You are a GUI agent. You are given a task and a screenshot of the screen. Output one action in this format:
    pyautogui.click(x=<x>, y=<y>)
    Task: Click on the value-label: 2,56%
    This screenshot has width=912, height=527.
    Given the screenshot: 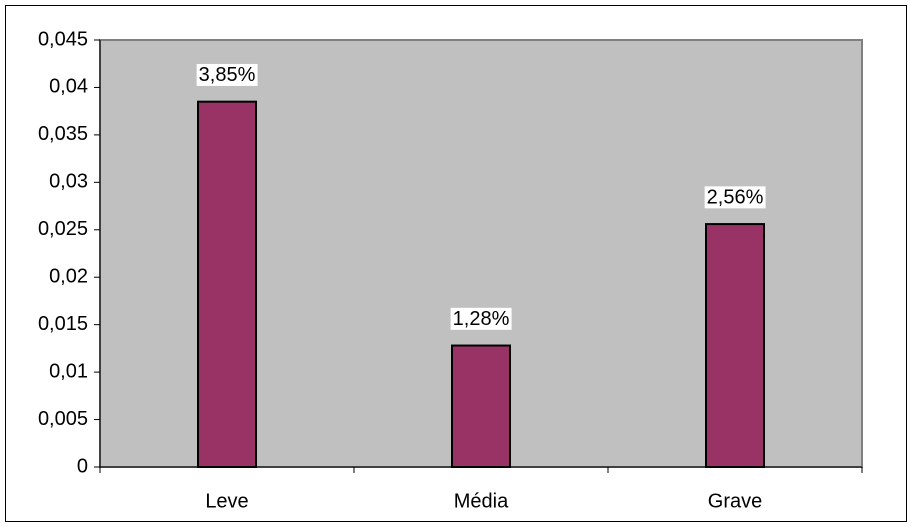 What is the action you would take?
    pyautogui.click(x=735, y=197)
    